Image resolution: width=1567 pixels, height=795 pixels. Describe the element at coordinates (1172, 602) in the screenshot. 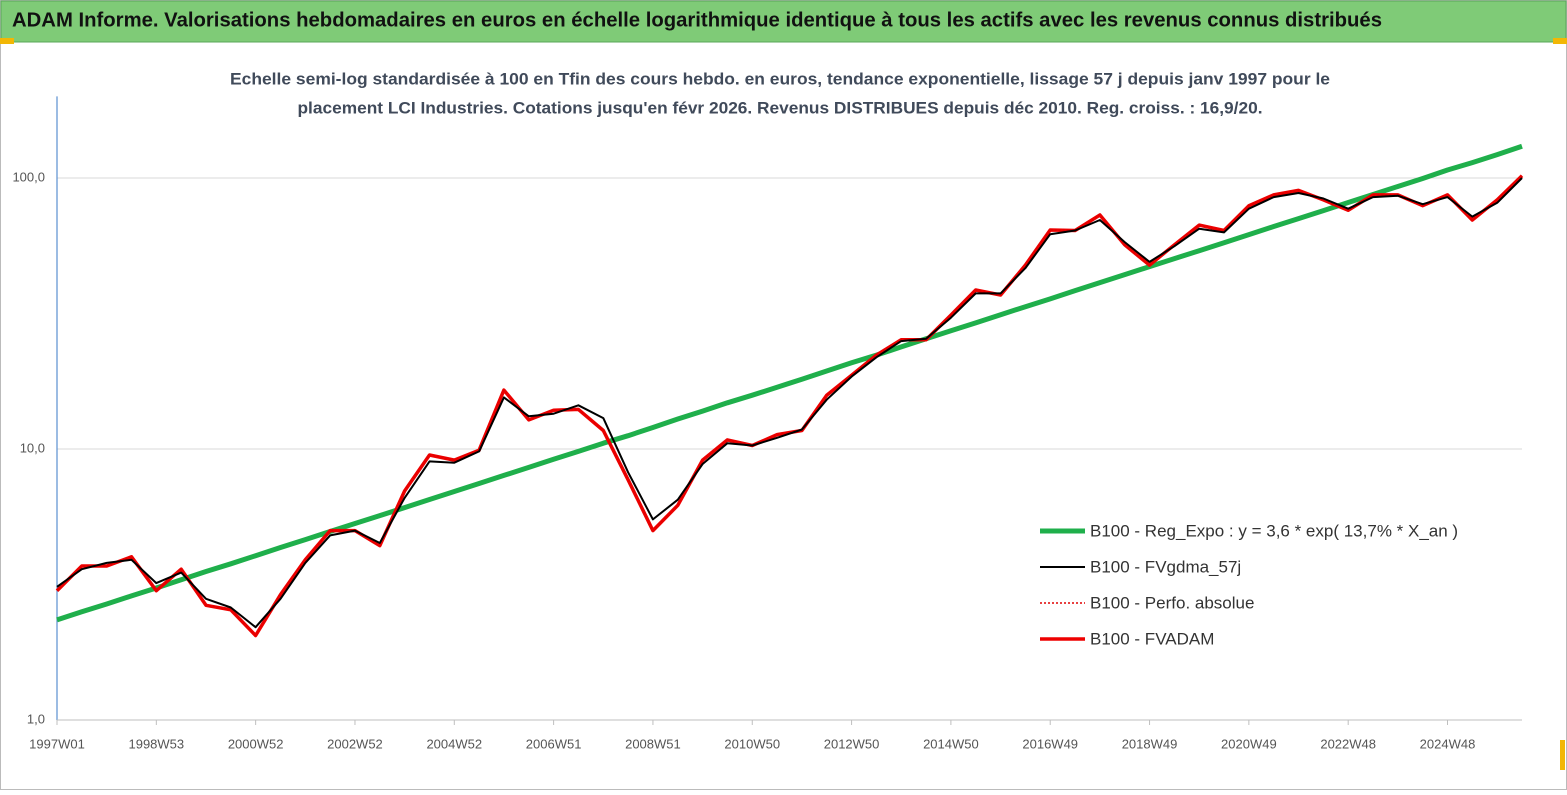

I see `legend-label: B100 - Perfo. absolue` at that location.